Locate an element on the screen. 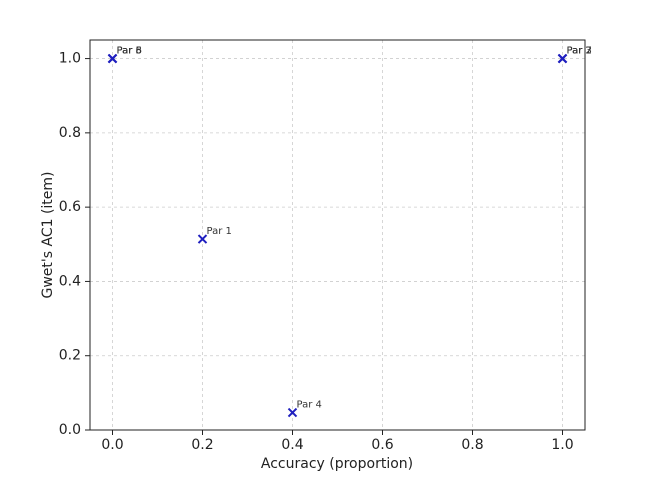 The height and width of the screenshot is (492, 664). y-tick-label: 0.2 is located at coordinates (70, 356).